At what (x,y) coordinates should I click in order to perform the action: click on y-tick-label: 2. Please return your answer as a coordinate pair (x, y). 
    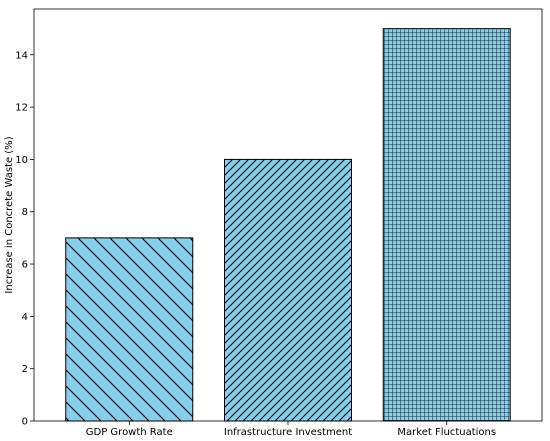
    Looking at the image, I should click on (25, 369).